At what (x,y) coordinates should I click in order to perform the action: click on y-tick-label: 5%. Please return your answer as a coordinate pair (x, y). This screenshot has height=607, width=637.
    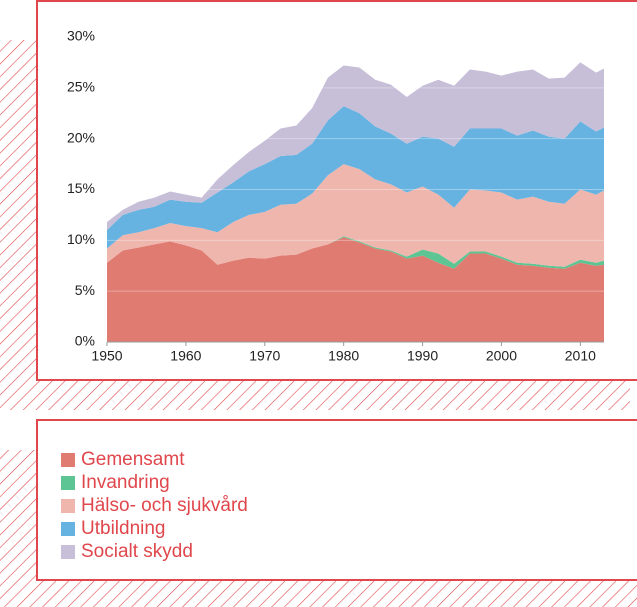
    Looking at the image, I should click on (85, 290).